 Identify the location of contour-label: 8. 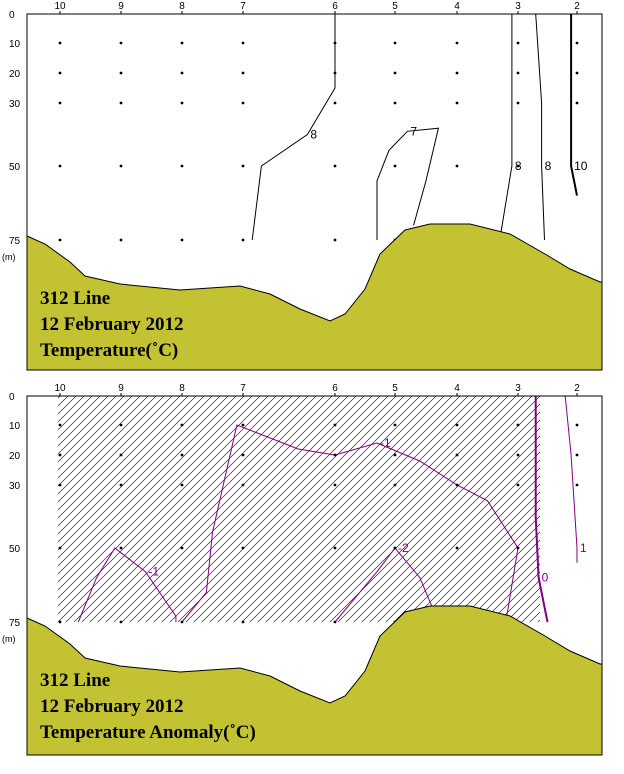
(548, 166).